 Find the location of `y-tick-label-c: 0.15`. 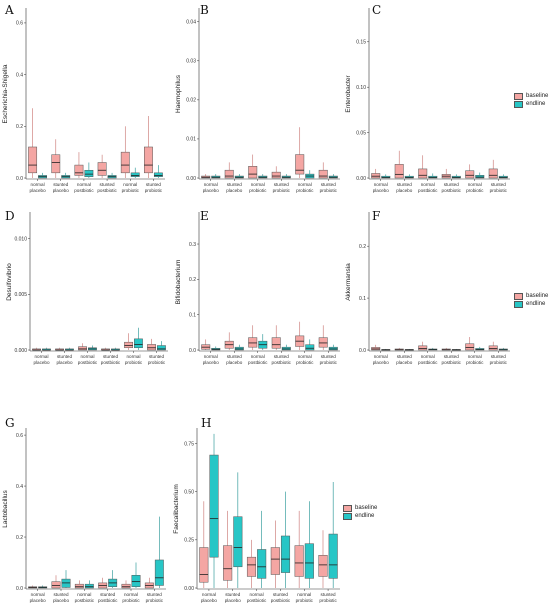

y-tick-label-c: 0.15 is located at coordinates (361, 43).